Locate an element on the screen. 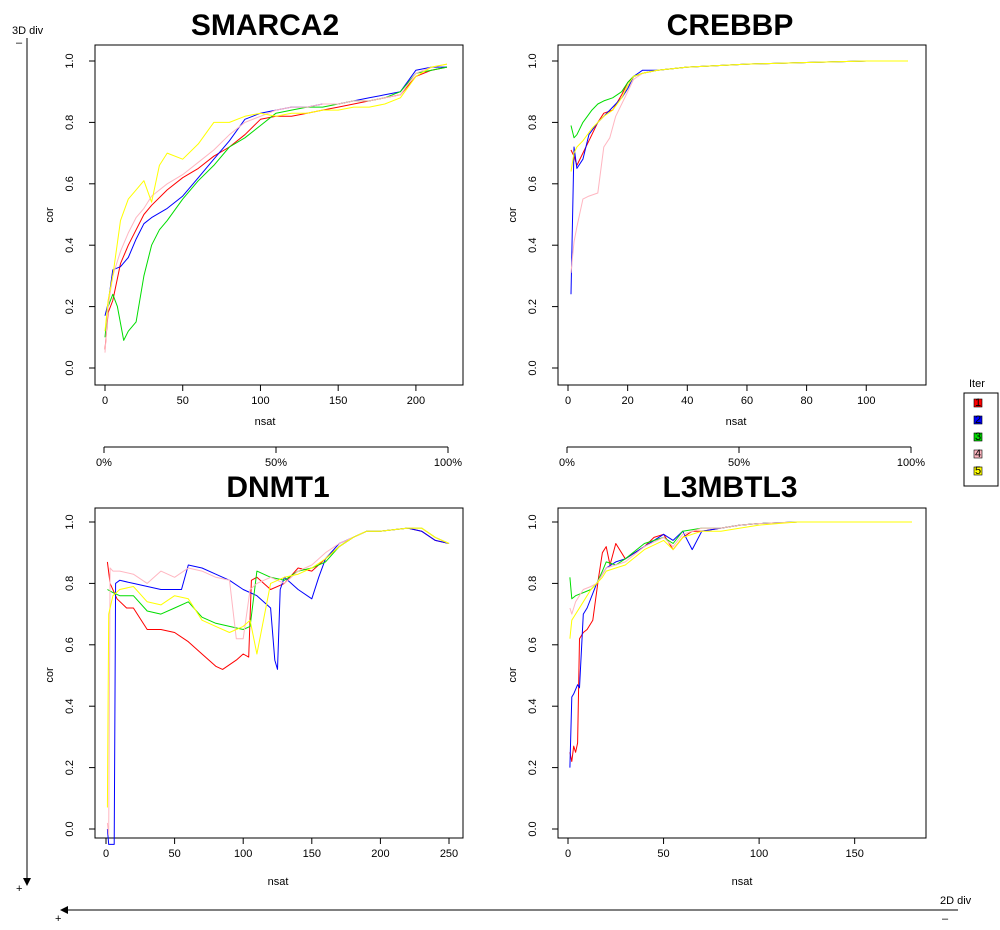 The height and width of the screenshot is (930, 1000). x-ticks: 0 50 100 150 200 is located at coordinates (263, 396).